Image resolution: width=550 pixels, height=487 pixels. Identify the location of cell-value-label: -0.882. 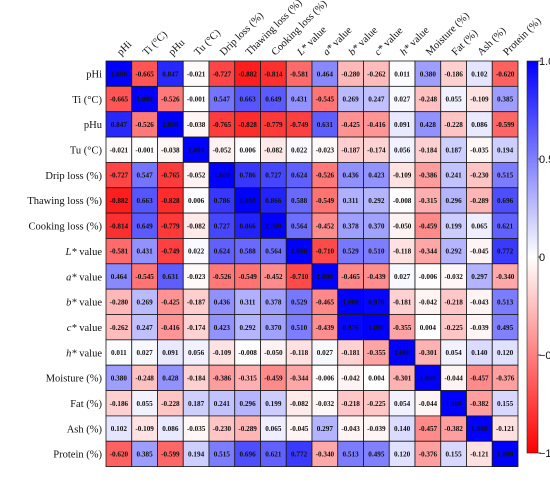
(119, 201).